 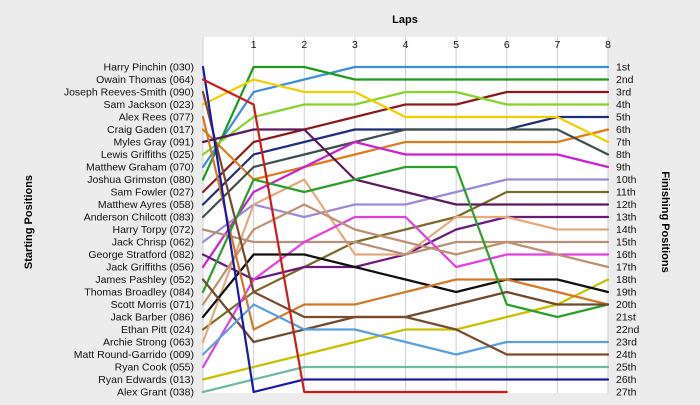 What do you see at coordinates (156, 118) in the screenshot?
I see `starting-position-label: Alex Rees (077)` at bounding box center [156, 118].